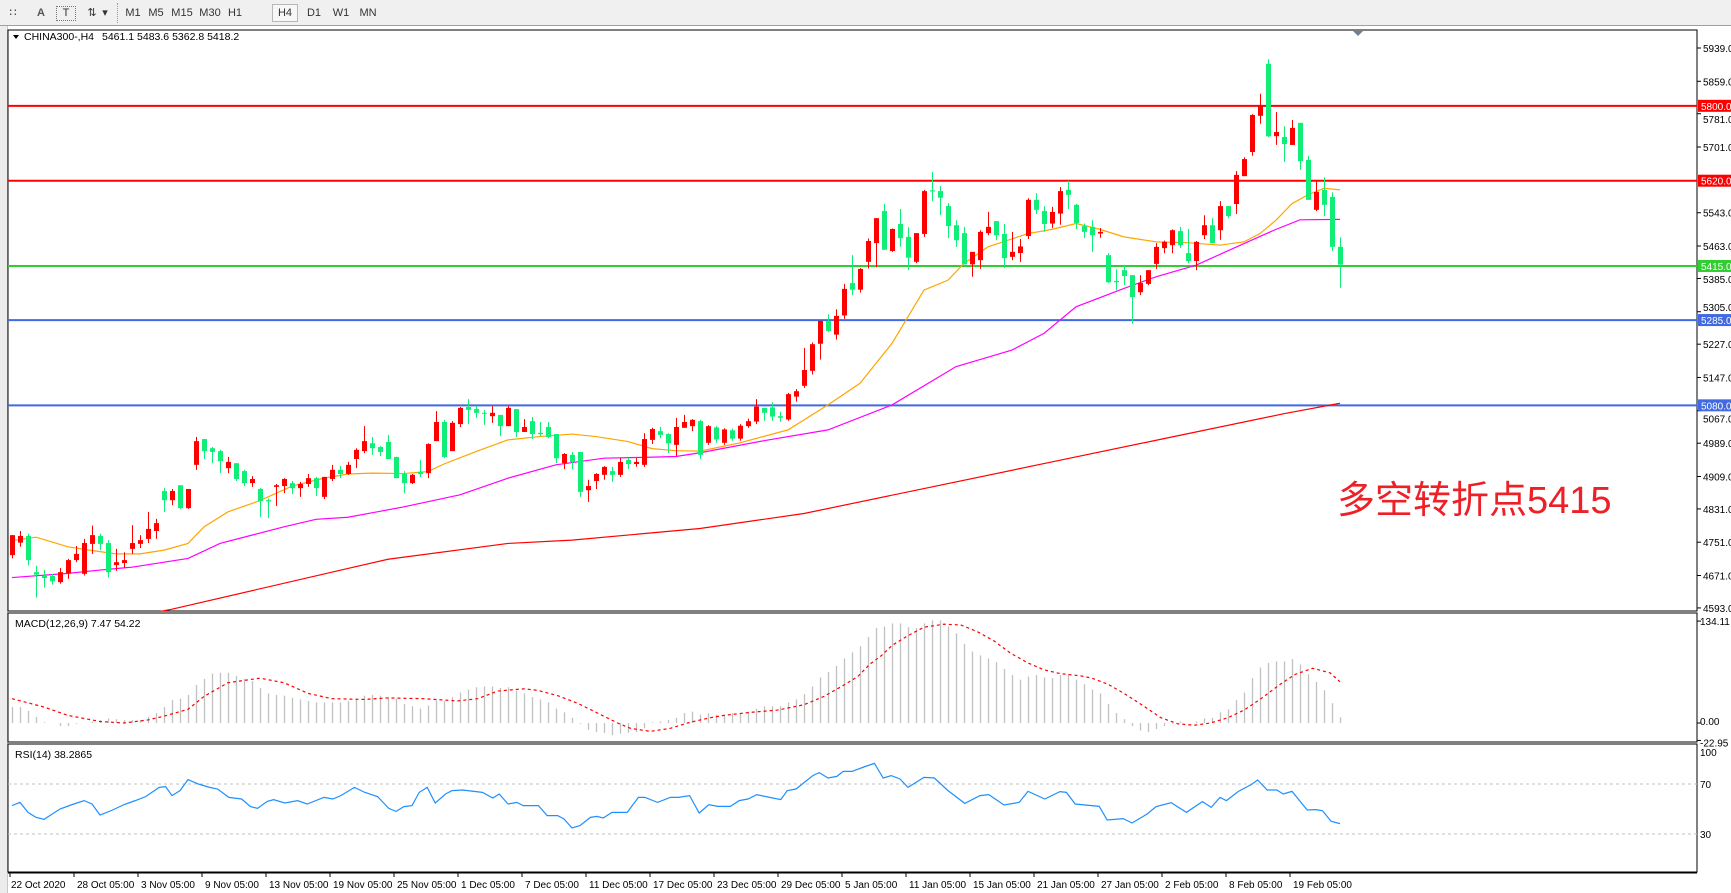 The height and width of the screenshot is (893, 1731). What do you see at coordinates (38, 885) in the screenshot?
I see `time-axis-label: 22 Oct 2020` at bounding box center [38, 885].